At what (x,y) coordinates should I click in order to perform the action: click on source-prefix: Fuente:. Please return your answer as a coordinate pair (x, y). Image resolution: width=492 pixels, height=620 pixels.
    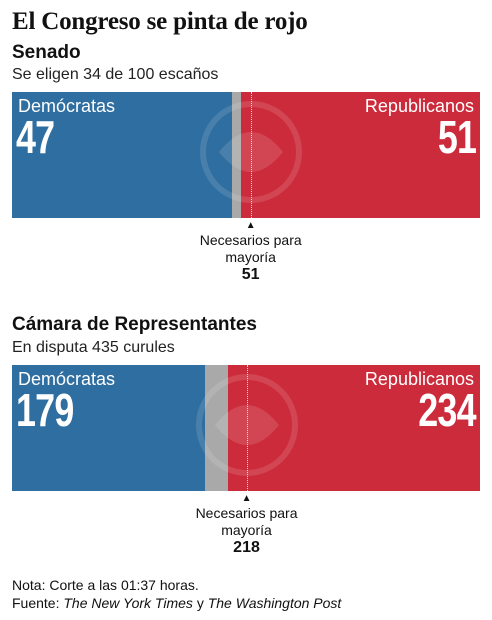
    Looking at the image, I should click on (38, 603).